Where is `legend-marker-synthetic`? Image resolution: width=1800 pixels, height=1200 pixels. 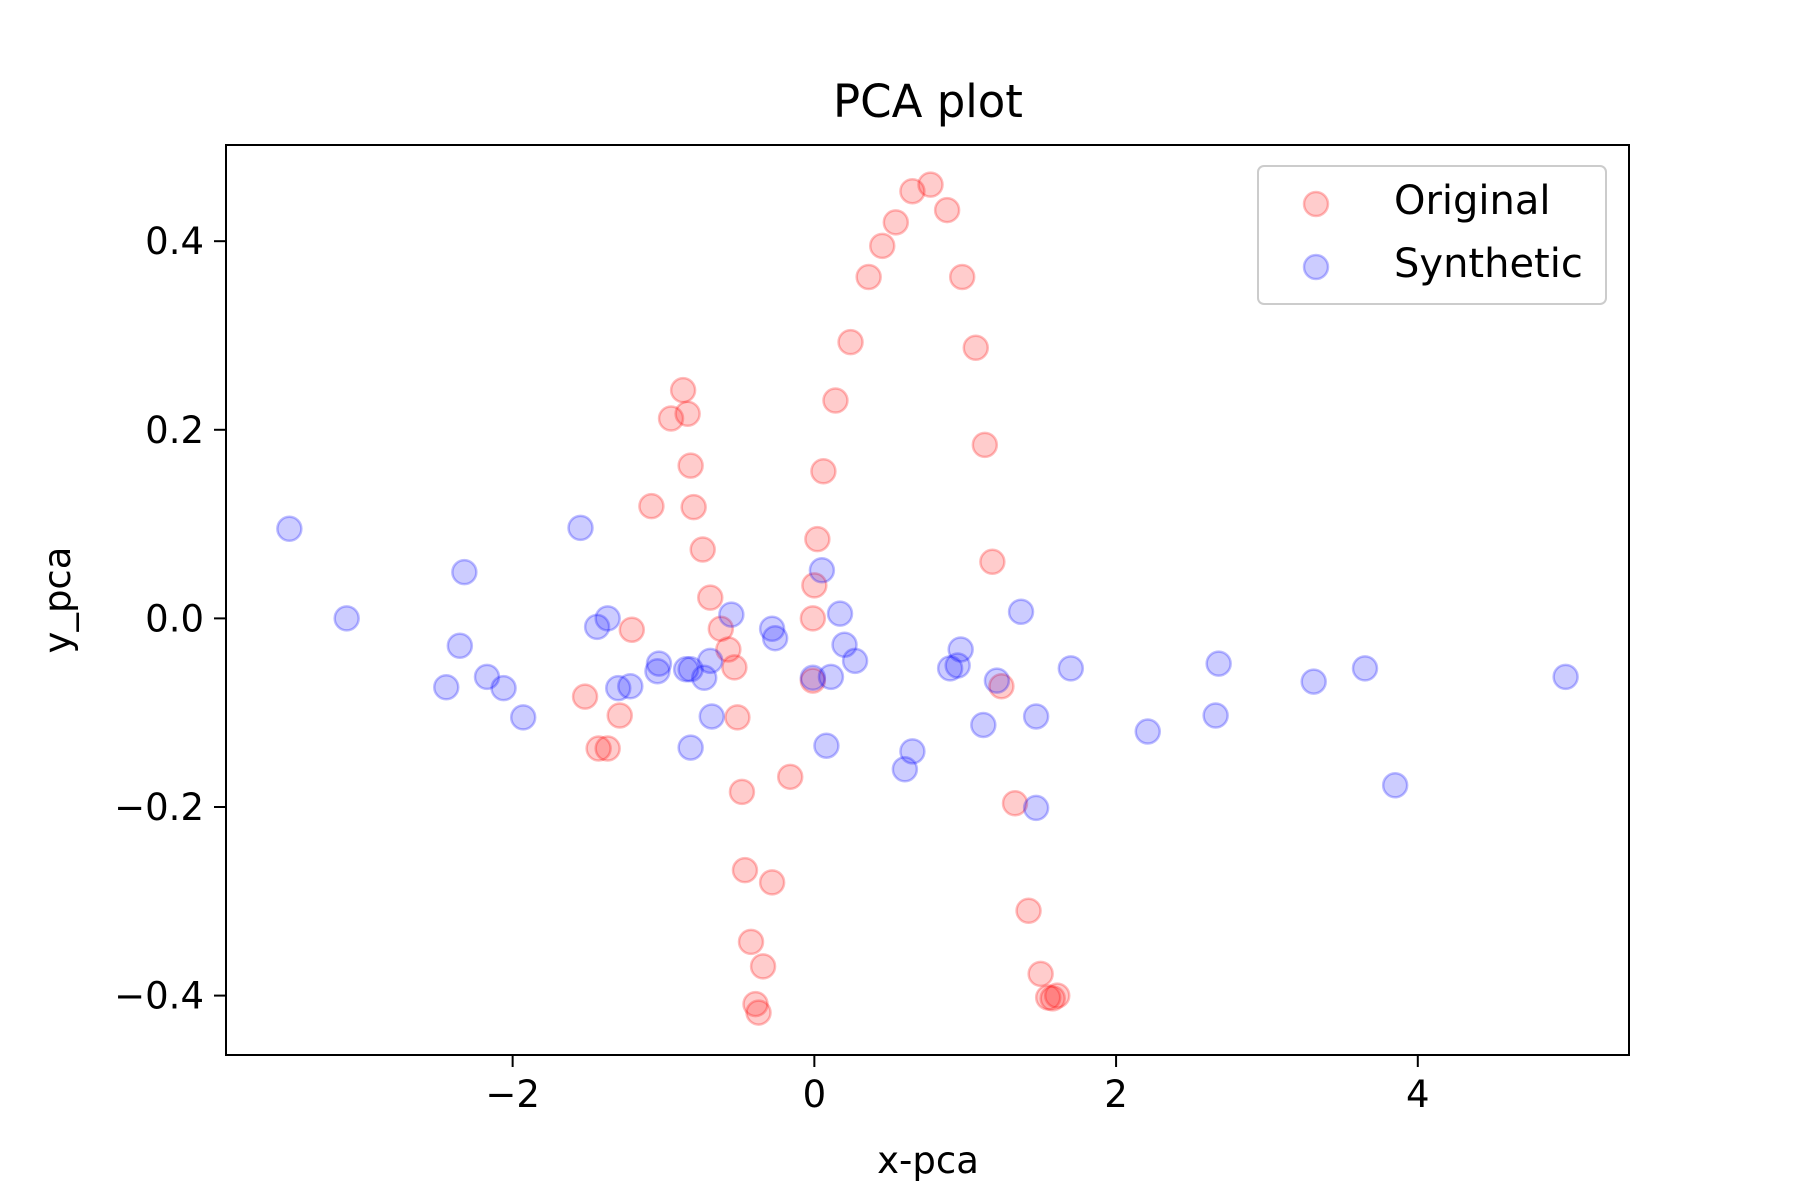
legend-marker-synthetic is located at coordinates (1316, 267).